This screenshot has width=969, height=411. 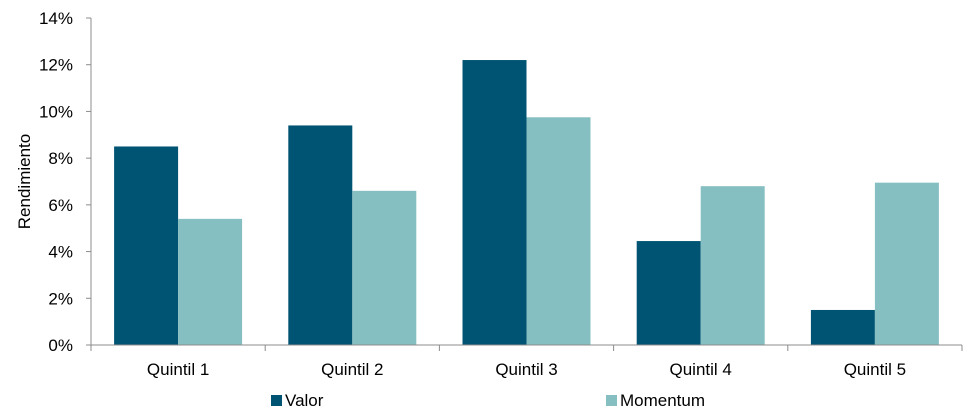 I want to click on x-tick-label: Quintil 2, so click(x=352, y=369).